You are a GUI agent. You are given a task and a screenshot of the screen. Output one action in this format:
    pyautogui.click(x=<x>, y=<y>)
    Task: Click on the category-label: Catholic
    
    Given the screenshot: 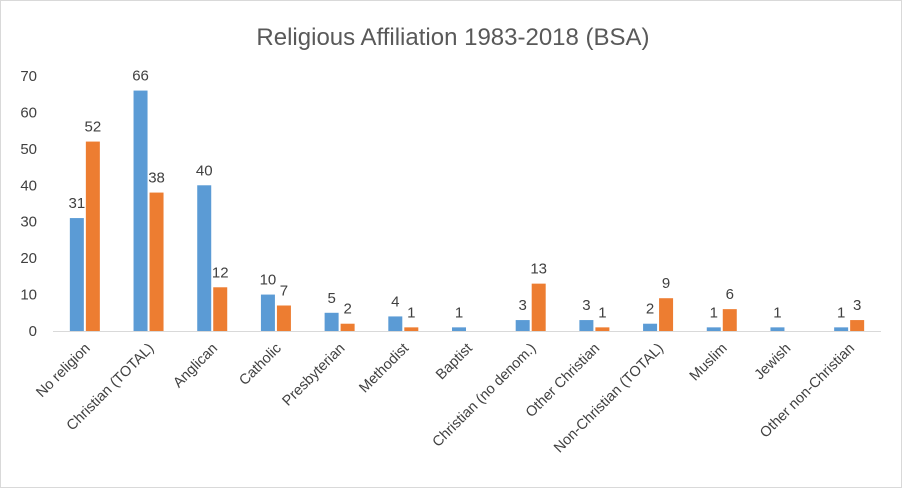 What is the action you would take?
    pyautogui.click(x=260, y=365)
    